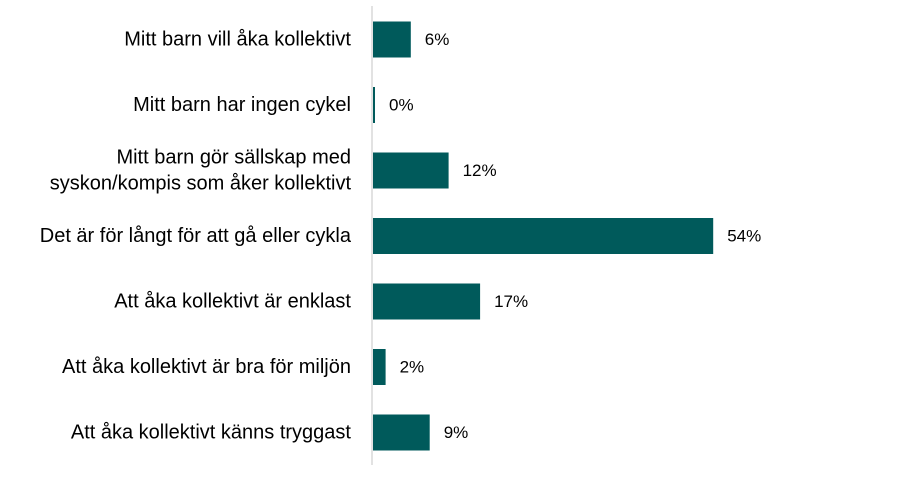 Image resolution: width=900 pixels, height=482 pixels. What do you see at coordinates (456, 432) in the screenshot?
I see `bar-value-label: 9%` at bounding box center [456, 432].